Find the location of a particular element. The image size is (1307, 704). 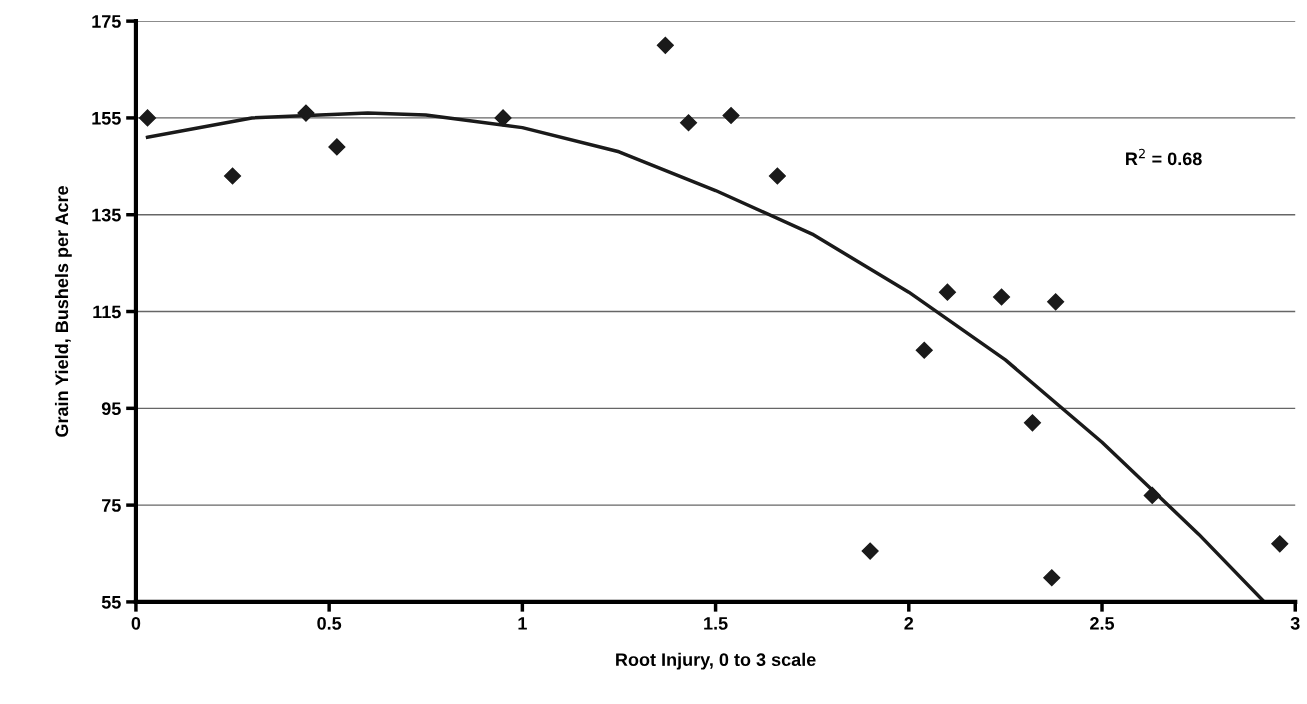

x-tick-label: 2 is located at coordinates (909, 623).